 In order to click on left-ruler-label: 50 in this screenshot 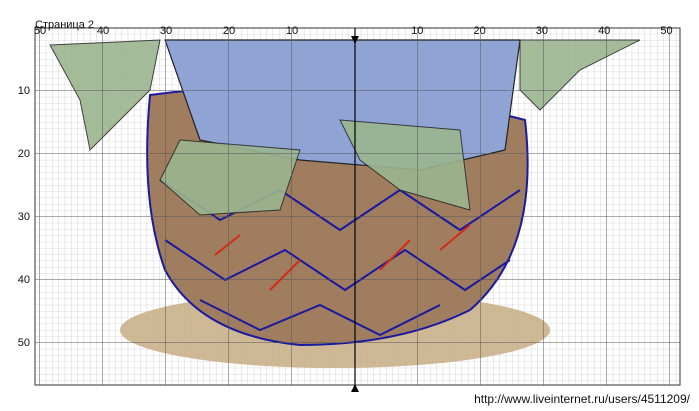, I will do `click(24, 343)`.